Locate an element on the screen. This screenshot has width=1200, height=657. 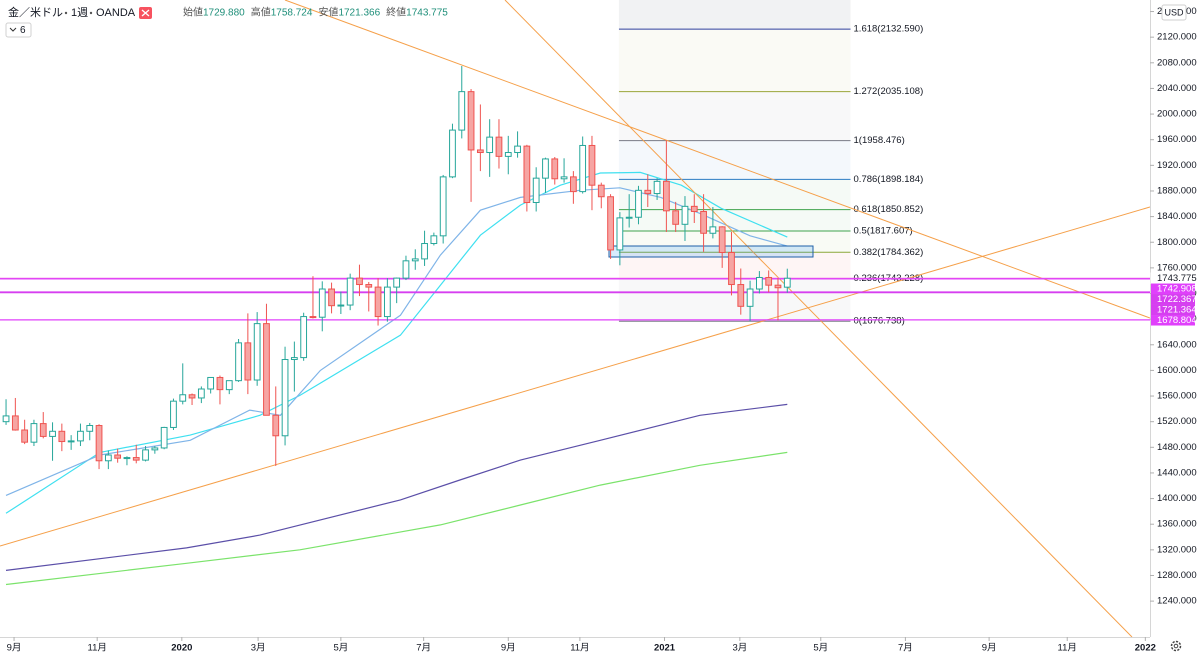
x-tick-label: 5月 is located at coordinates (820, 648).